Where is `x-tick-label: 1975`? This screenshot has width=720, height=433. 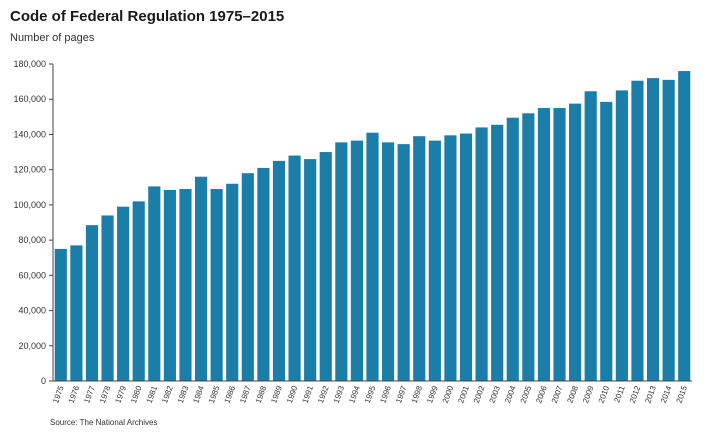
x-tick-label: 1975 is located at coordinates (58, 394).